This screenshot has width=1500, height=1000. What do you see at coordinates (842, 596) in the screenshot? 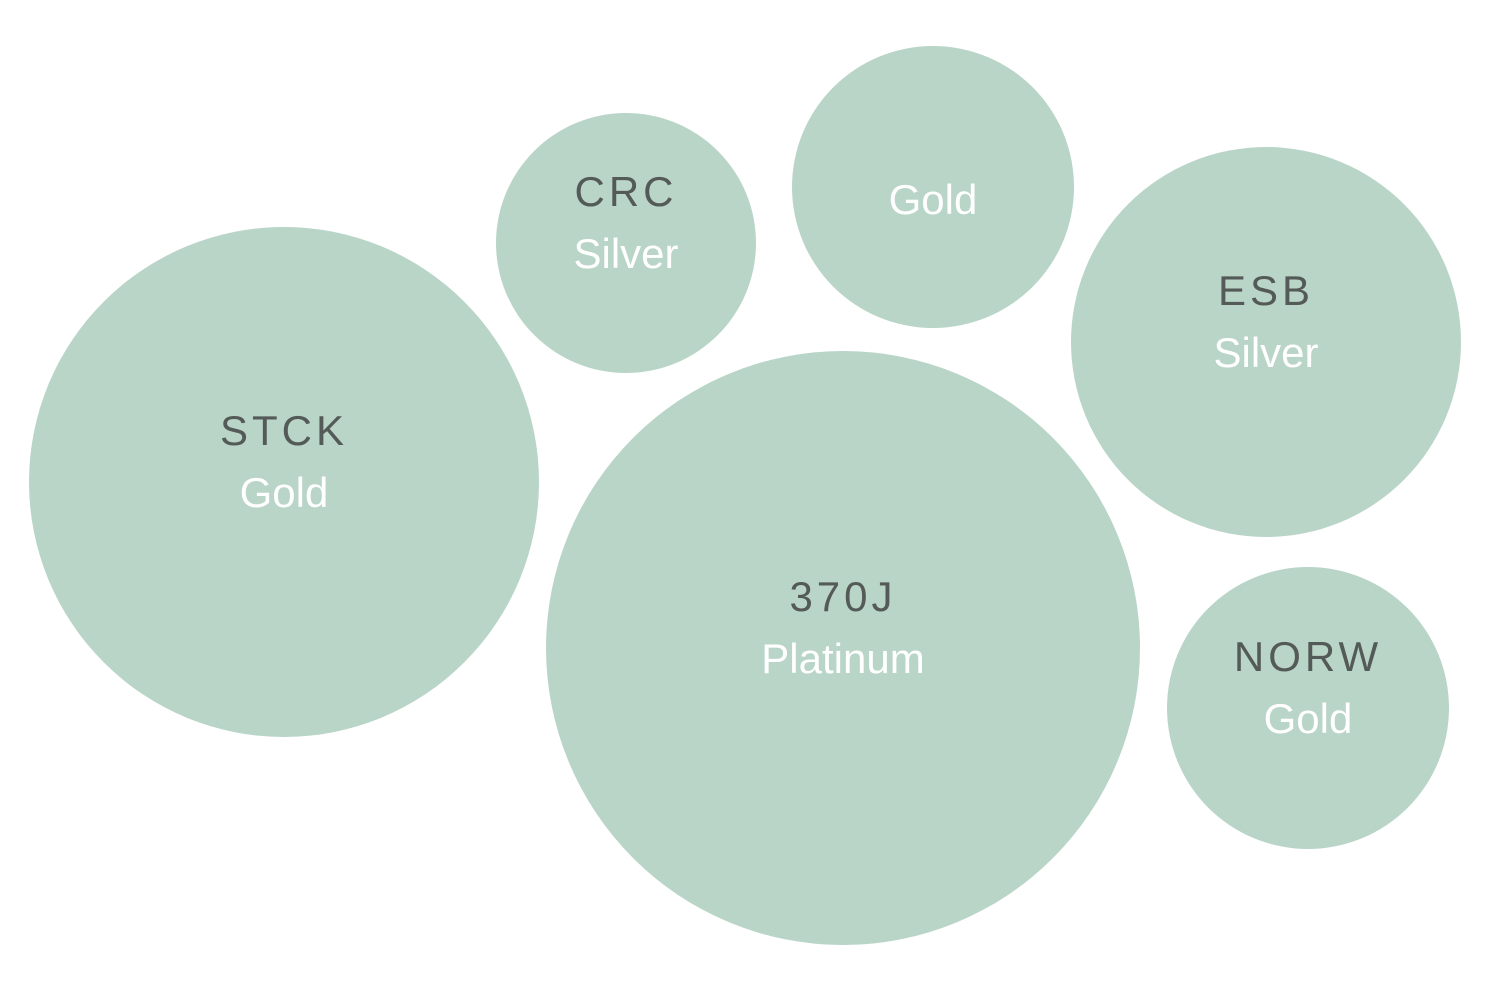
I see `bubble-code: 370J` at bounding box center [842, 596].